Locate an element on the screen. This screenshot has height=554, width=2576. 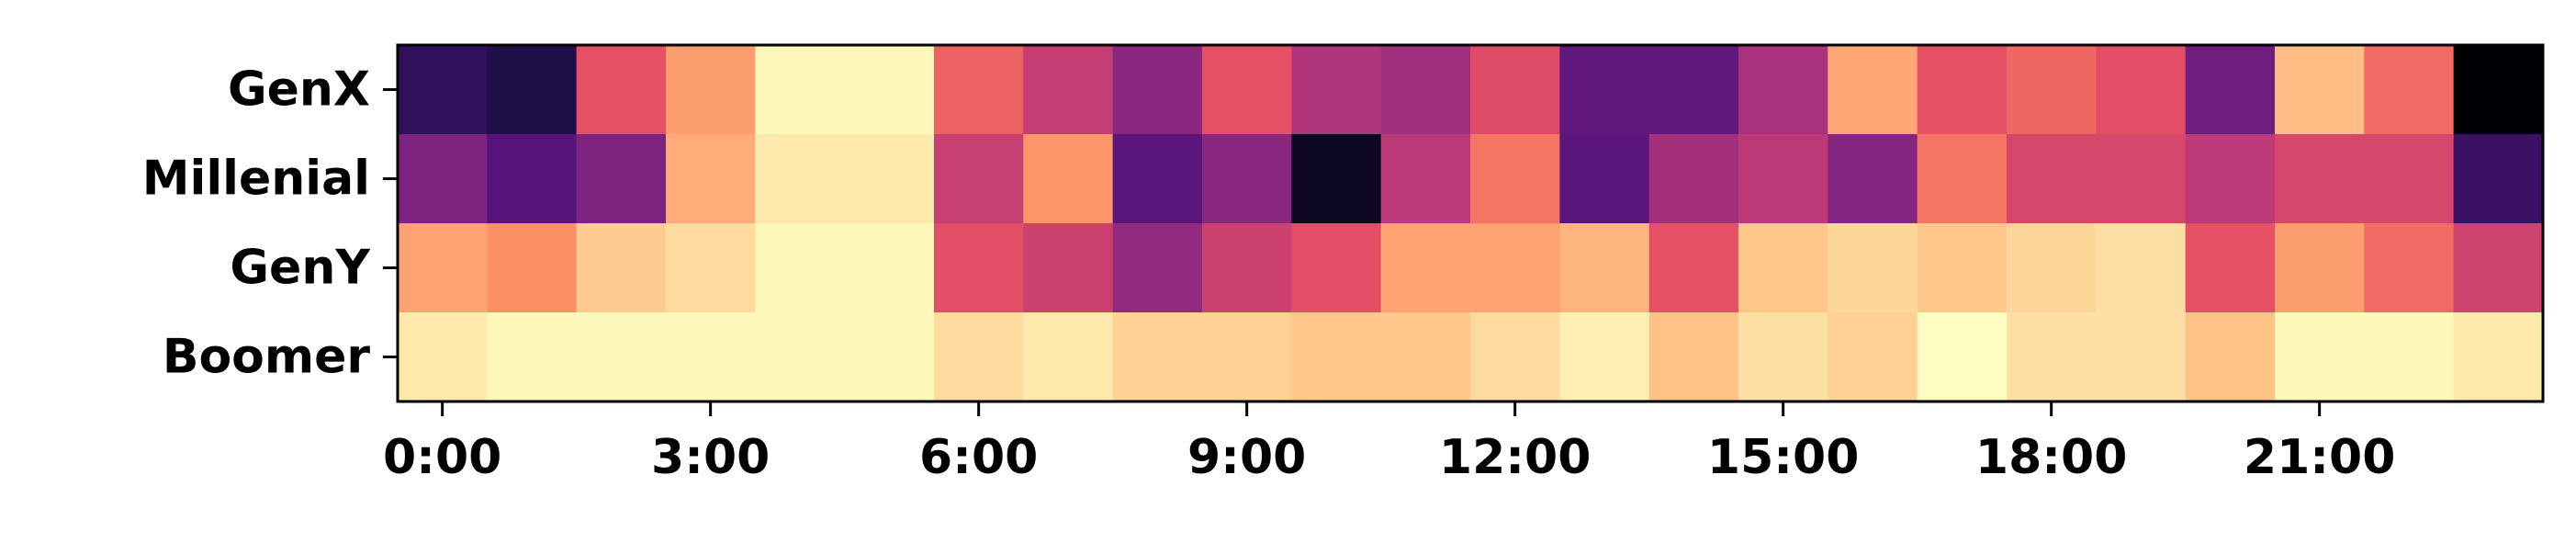
x-tick-label: 6:00 is located at coordinates (978, 457).